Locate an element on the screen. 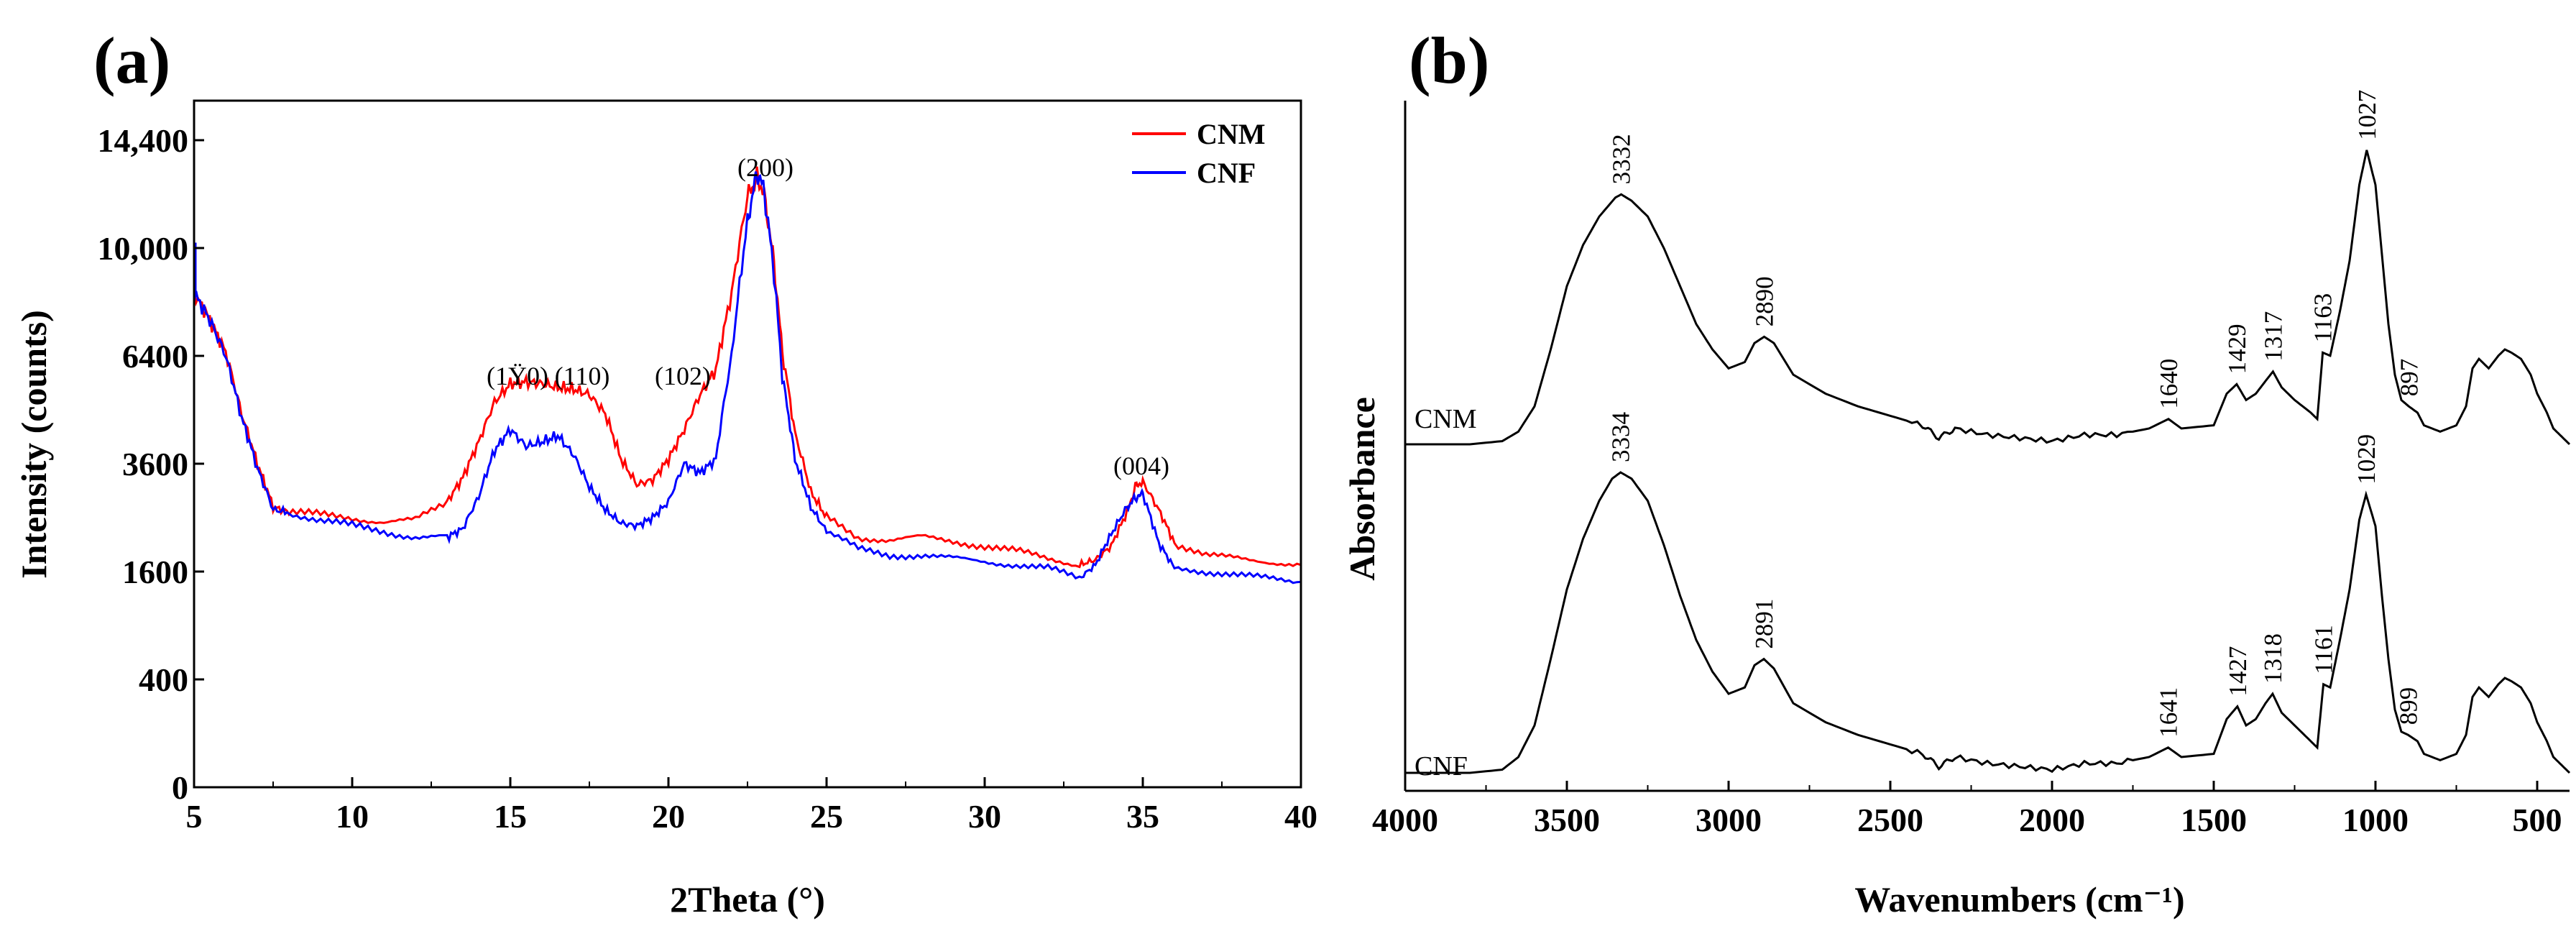 This screenshot has height=949, width=2576. peak-label-cnf-1161: 1161 is located at coordinates (2324, 650).